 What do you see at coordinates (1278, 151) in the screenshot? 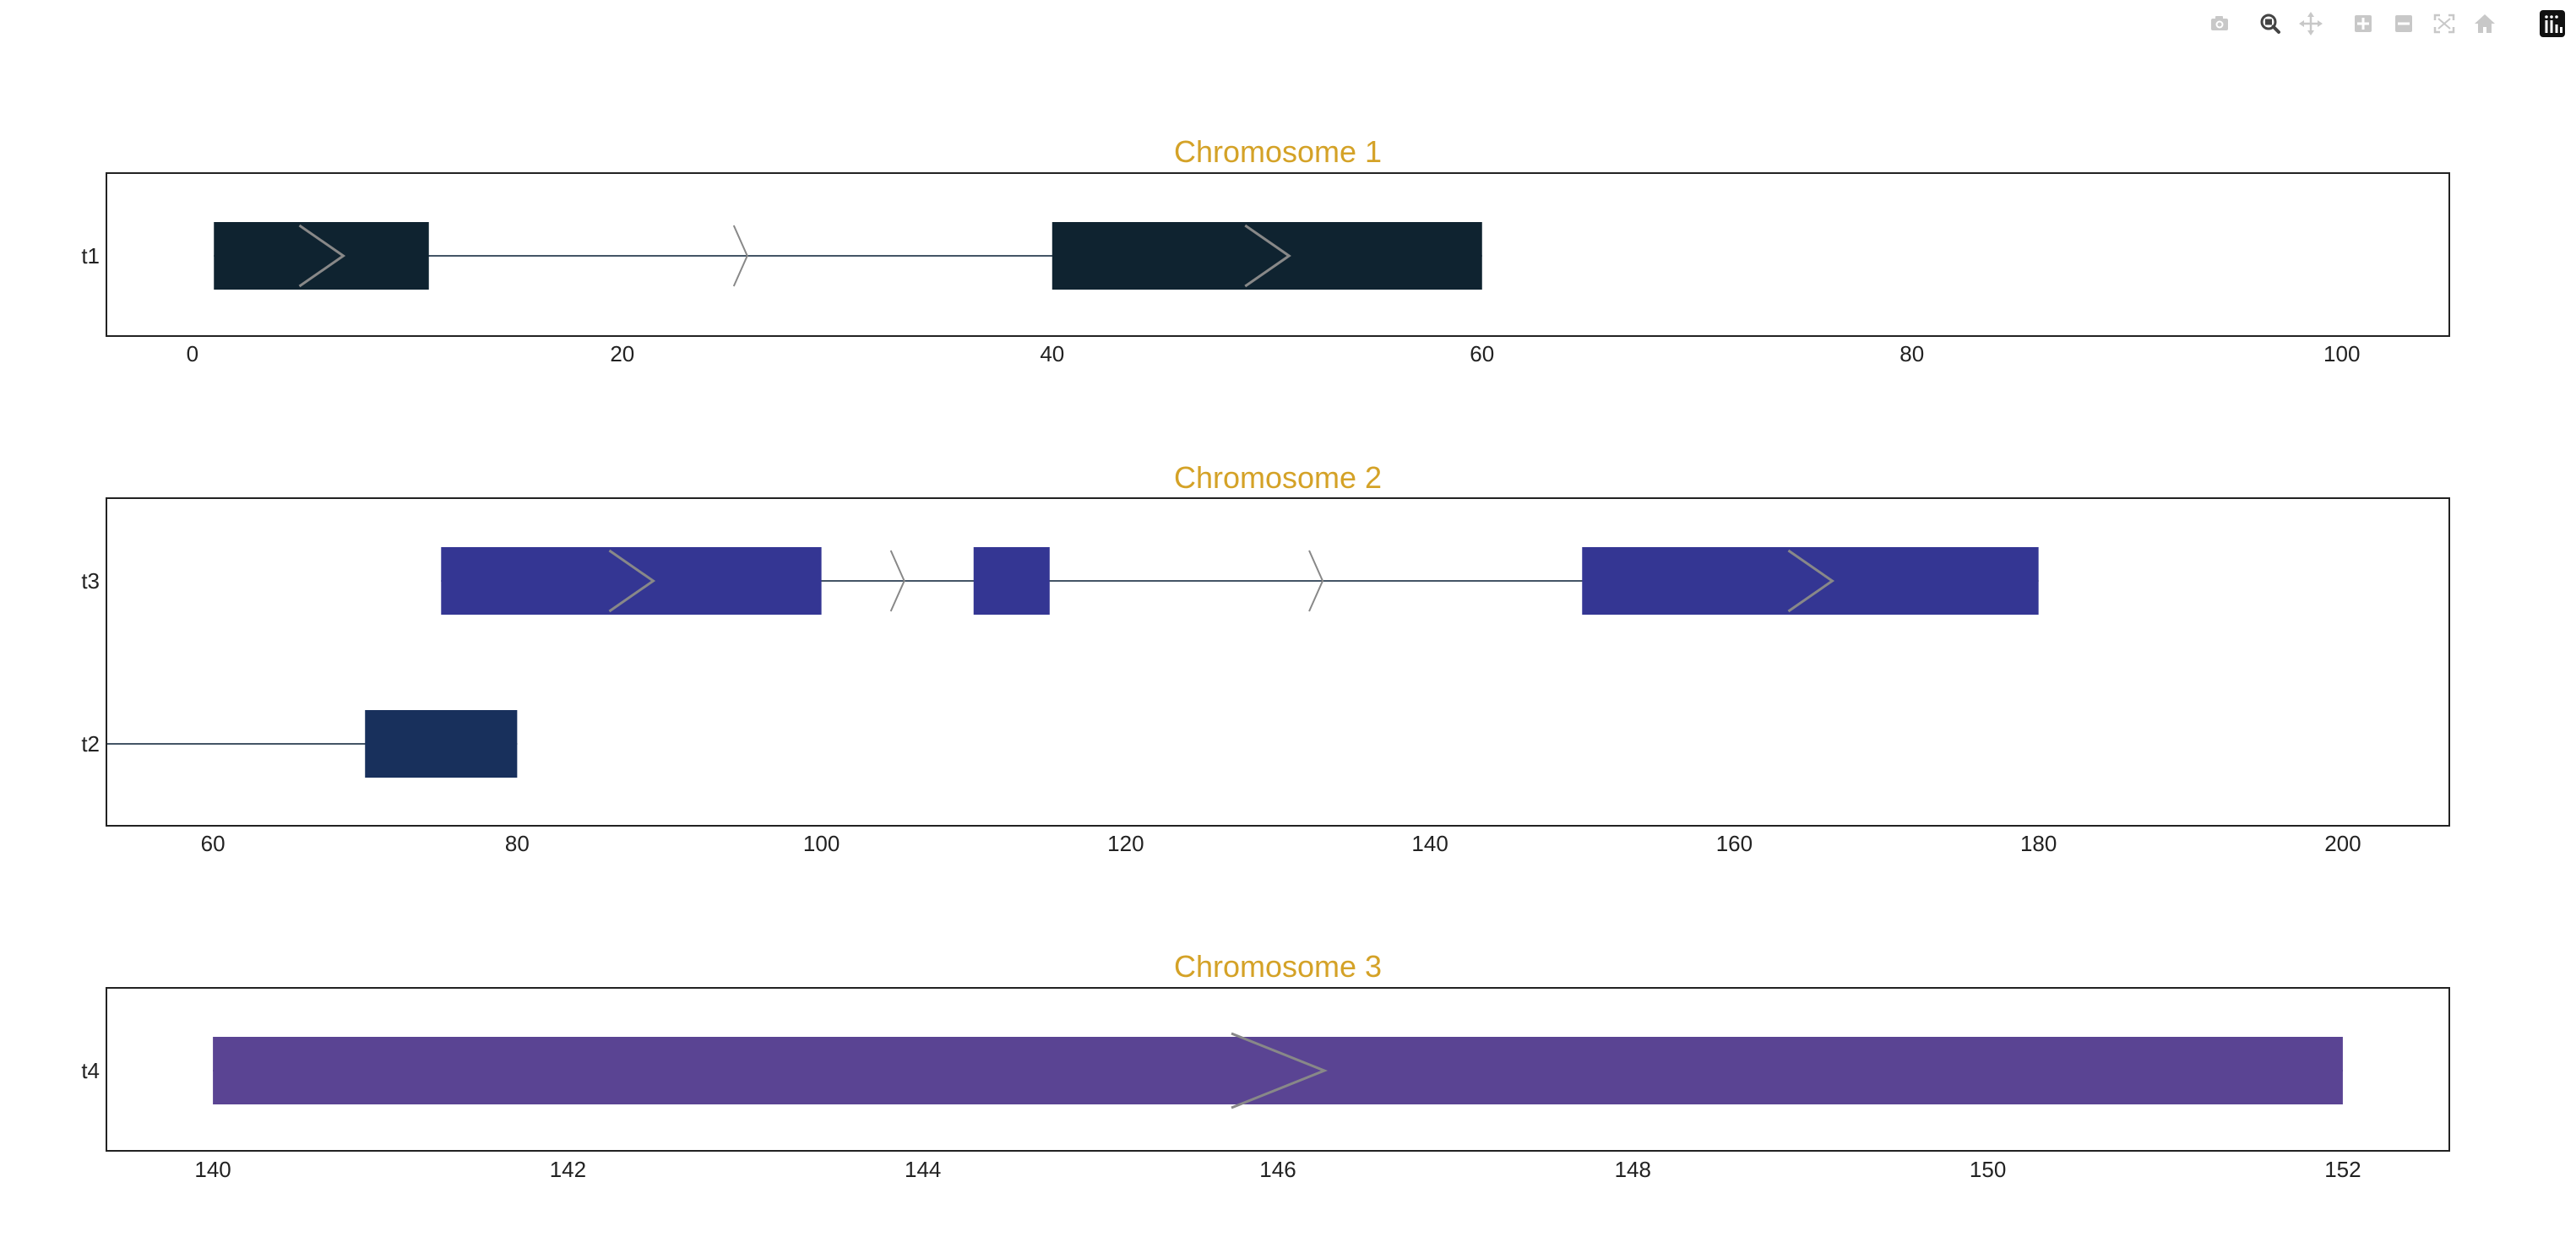
I see `panel-title: Chromosome 1` at bounding box center [1278, 151].